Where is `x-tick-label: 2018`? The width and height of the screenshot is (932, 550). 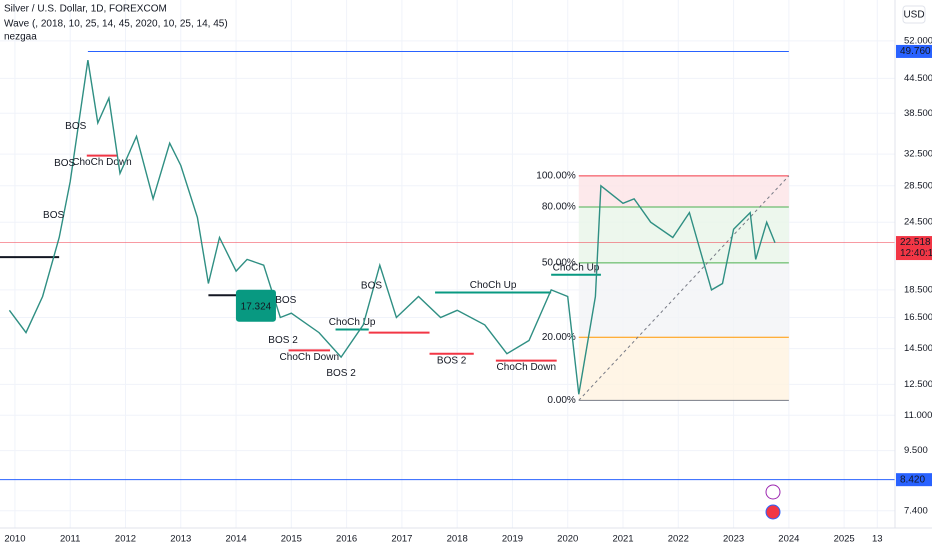 x-tick-label: 2018 is located at coordinates (457, 539).